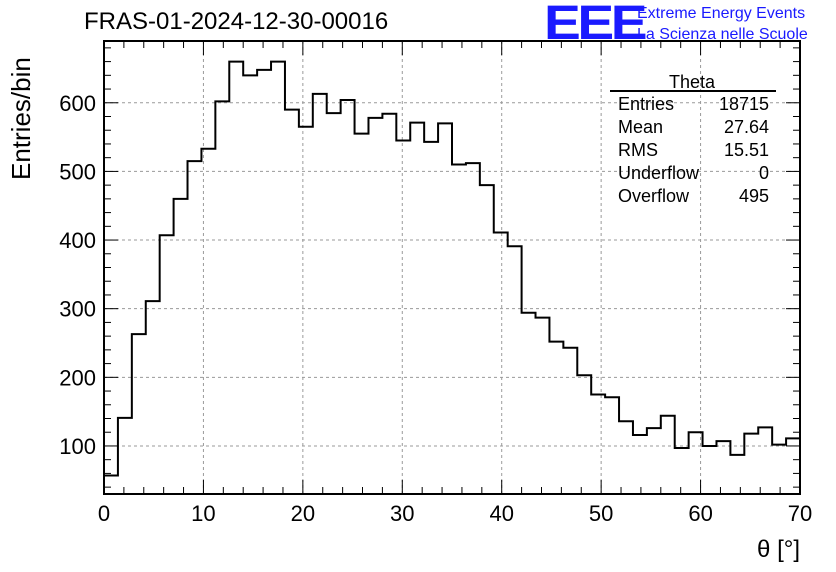  Describe the element at coordinates (746, 127) in the screenshot. I see `stats-value-mean: 27.64` at that location.